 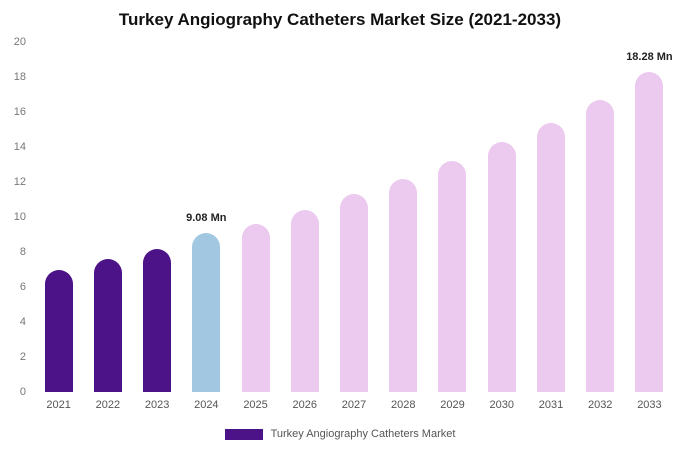 I want to click on x-tick-label: 2033, so click(x=649, y=405).